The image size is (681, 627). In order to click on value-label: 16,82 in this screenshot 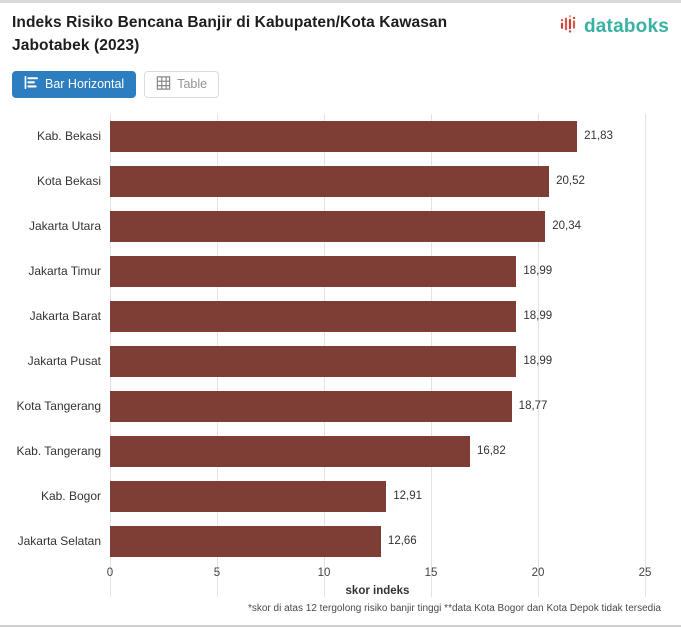, I will do `click(491, 451)`.